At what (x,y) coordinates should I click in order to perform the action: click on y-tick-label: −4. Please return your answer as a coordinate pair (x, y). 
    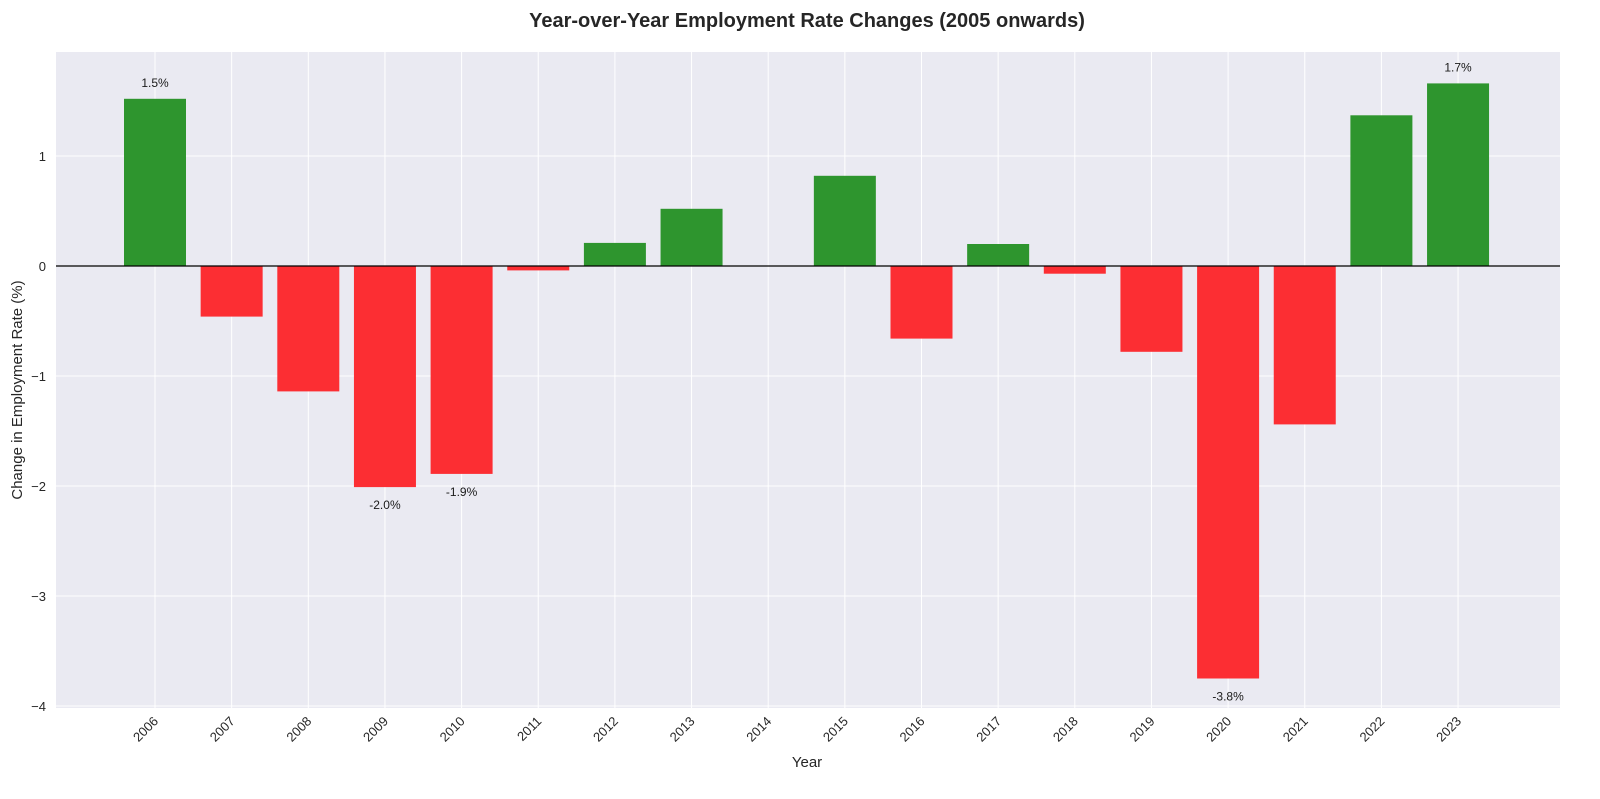
    Looking at the image, I should click on (38, 706).